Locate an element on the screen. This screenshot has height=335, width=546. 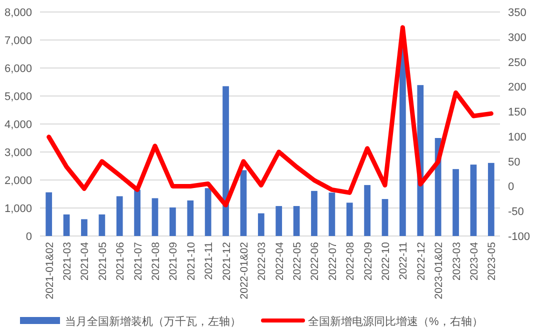
x-tick-label: 2021-03 is located at coordinates (68, 261).